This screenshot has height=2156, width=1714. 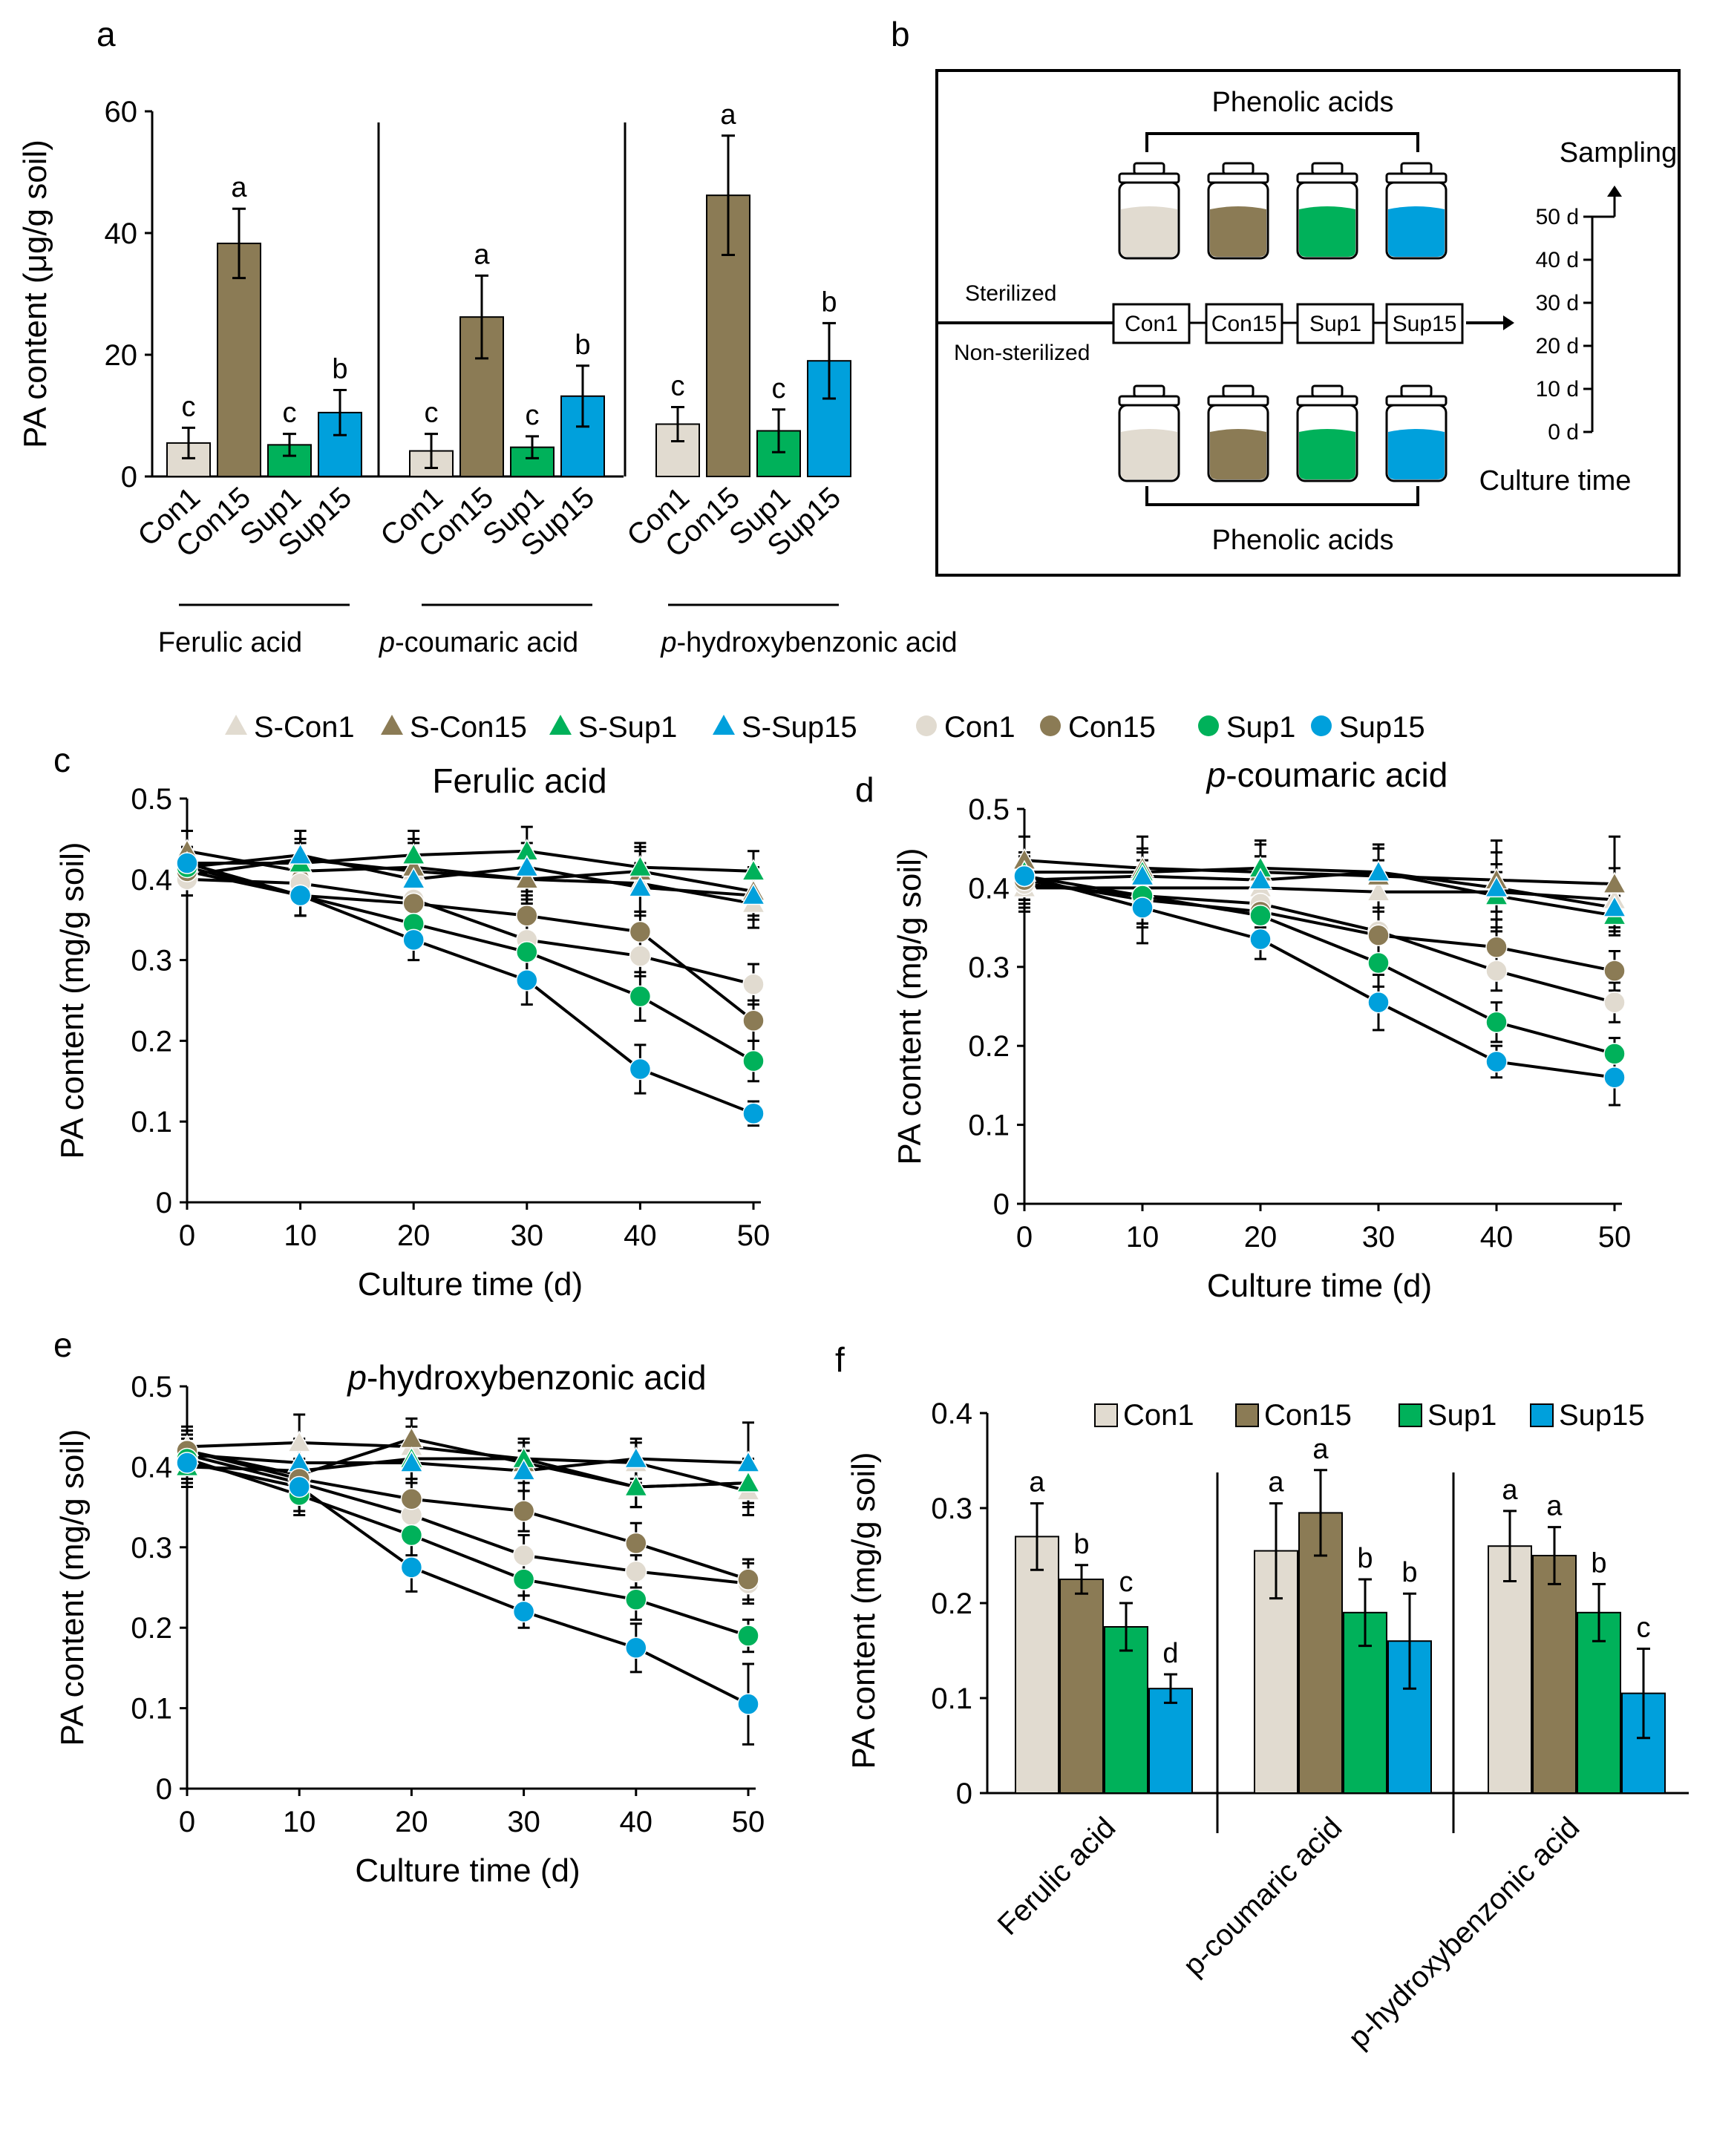 I want to click on legend-label: S-Sup1, so click(x=627, y=727).